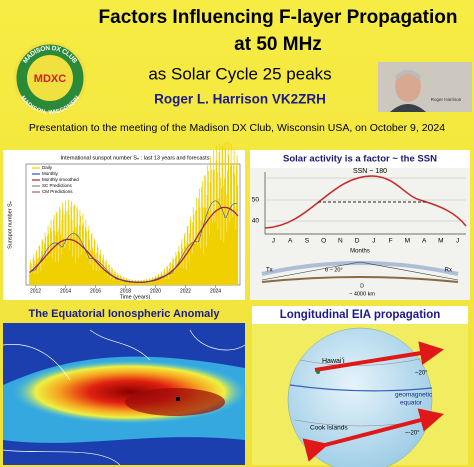 The image size is (474, 467). Describe the element at coordinates (133, 241) in the screenshot. I see `monthly-curve` at that location.